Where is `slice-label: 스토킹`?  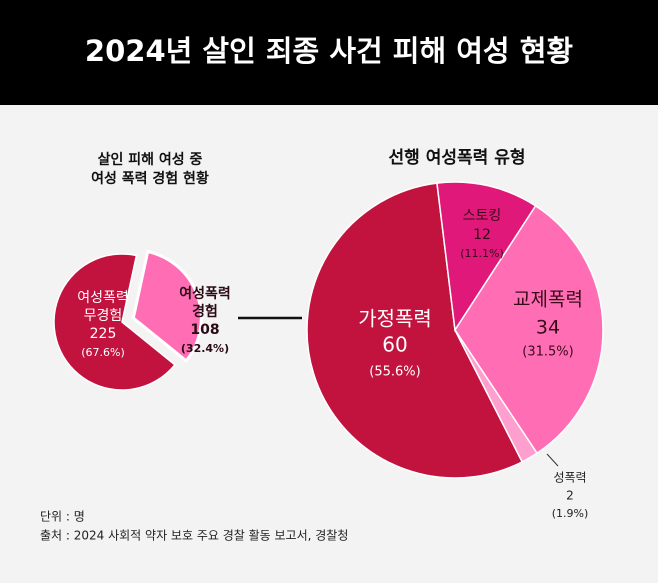 slice-label: 스토킹 is located at coordinates (482, 216).